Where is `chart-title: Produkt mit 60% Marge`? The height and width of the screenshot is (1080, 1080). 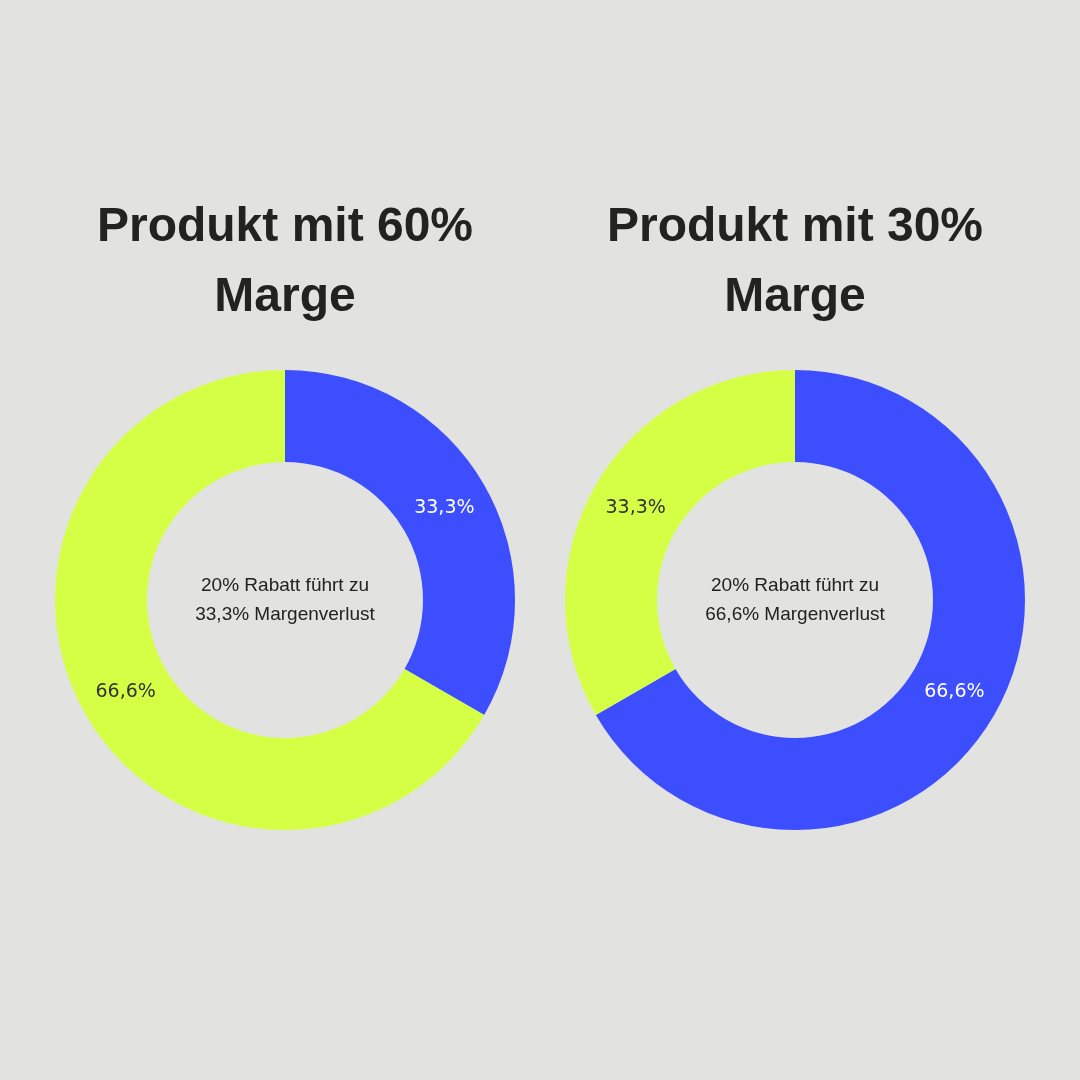 chart-title: Produkt mit 60% Marge is located at coordinates (285, 260).